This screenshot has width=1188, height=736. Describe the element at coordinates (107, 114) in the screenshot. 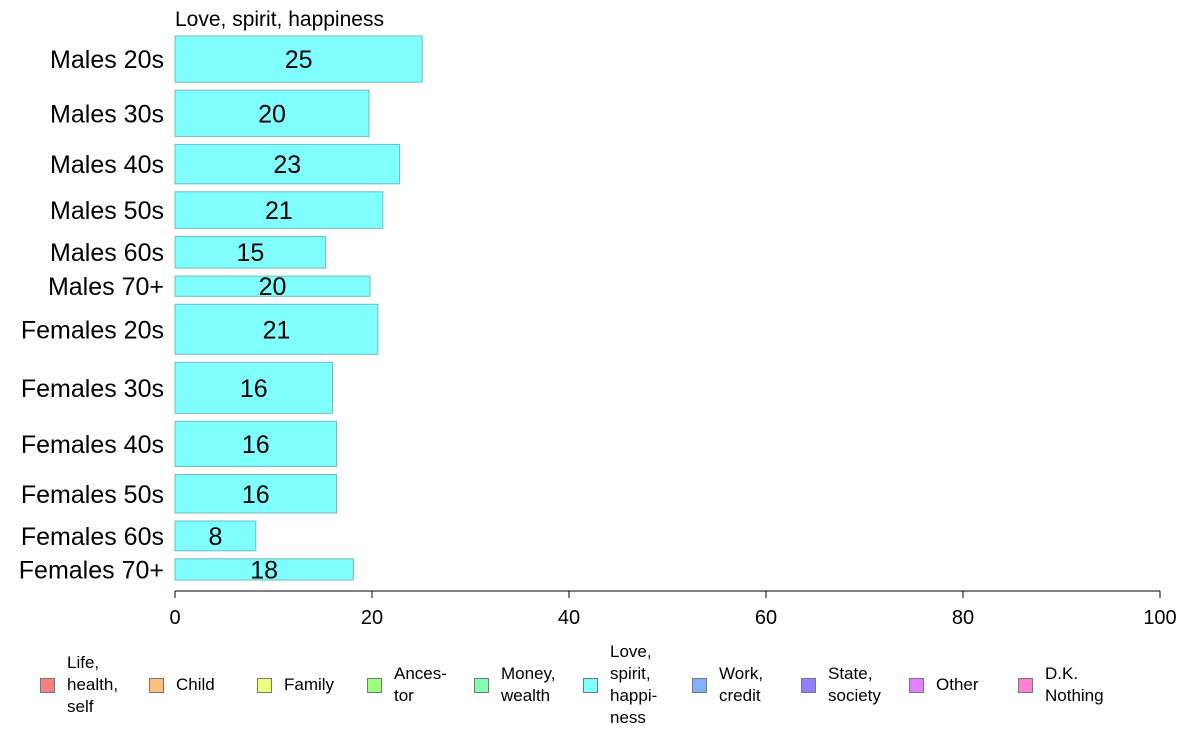

I see `category-label: Males 30s` at that location.